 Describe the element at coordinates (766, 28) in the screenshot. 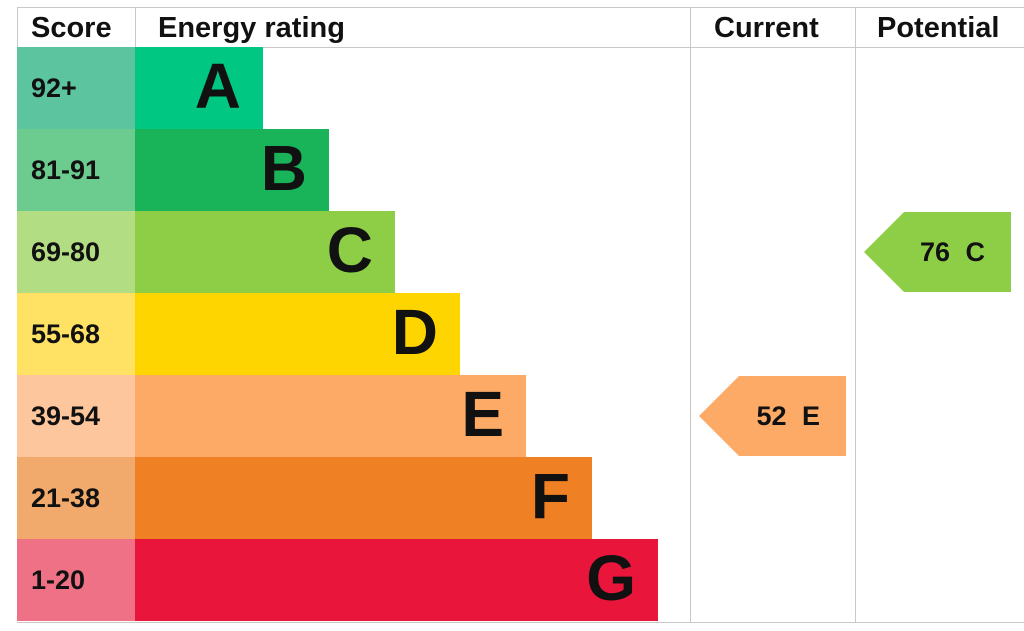

I see `header-current: Current` at that location.